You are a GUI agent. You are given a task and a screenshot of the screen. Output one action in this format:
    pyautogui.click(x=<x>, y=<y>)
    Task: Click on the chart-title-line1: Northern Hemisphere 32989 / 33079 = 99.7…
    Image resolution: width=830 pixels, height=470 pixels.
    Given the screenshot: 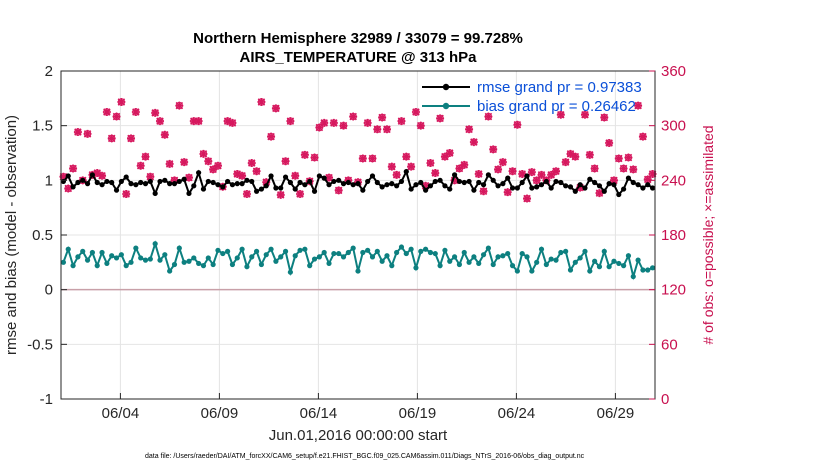 What is the action you would take?
    pyautogui.click(x=358, y=38)
    